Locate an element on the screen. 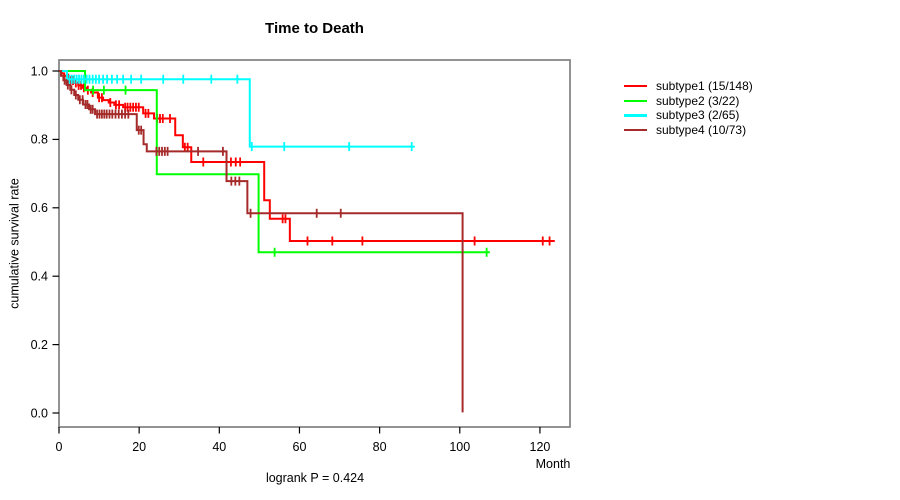 Image resolution: width=900 pixels, height=500 pixels. legend-row-subtype3: subtype3 (2/65) is located at coordinates (688, 115).